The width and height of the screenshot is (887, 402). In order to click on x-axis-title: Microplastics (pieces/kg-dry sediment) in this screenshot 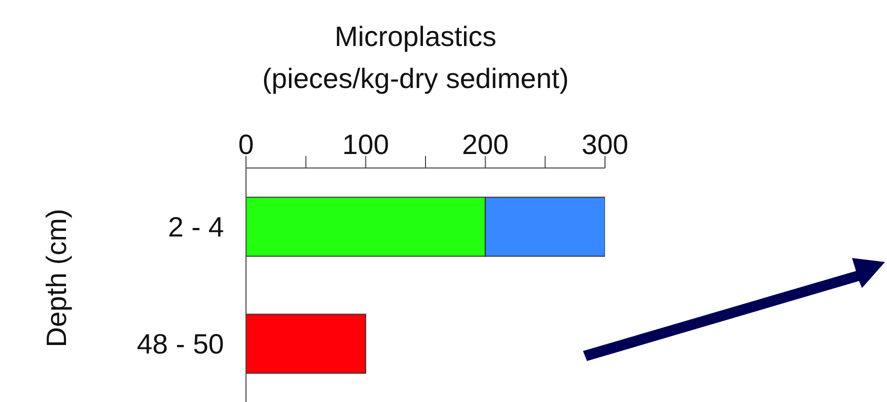, I will do `click(415, 57)`.